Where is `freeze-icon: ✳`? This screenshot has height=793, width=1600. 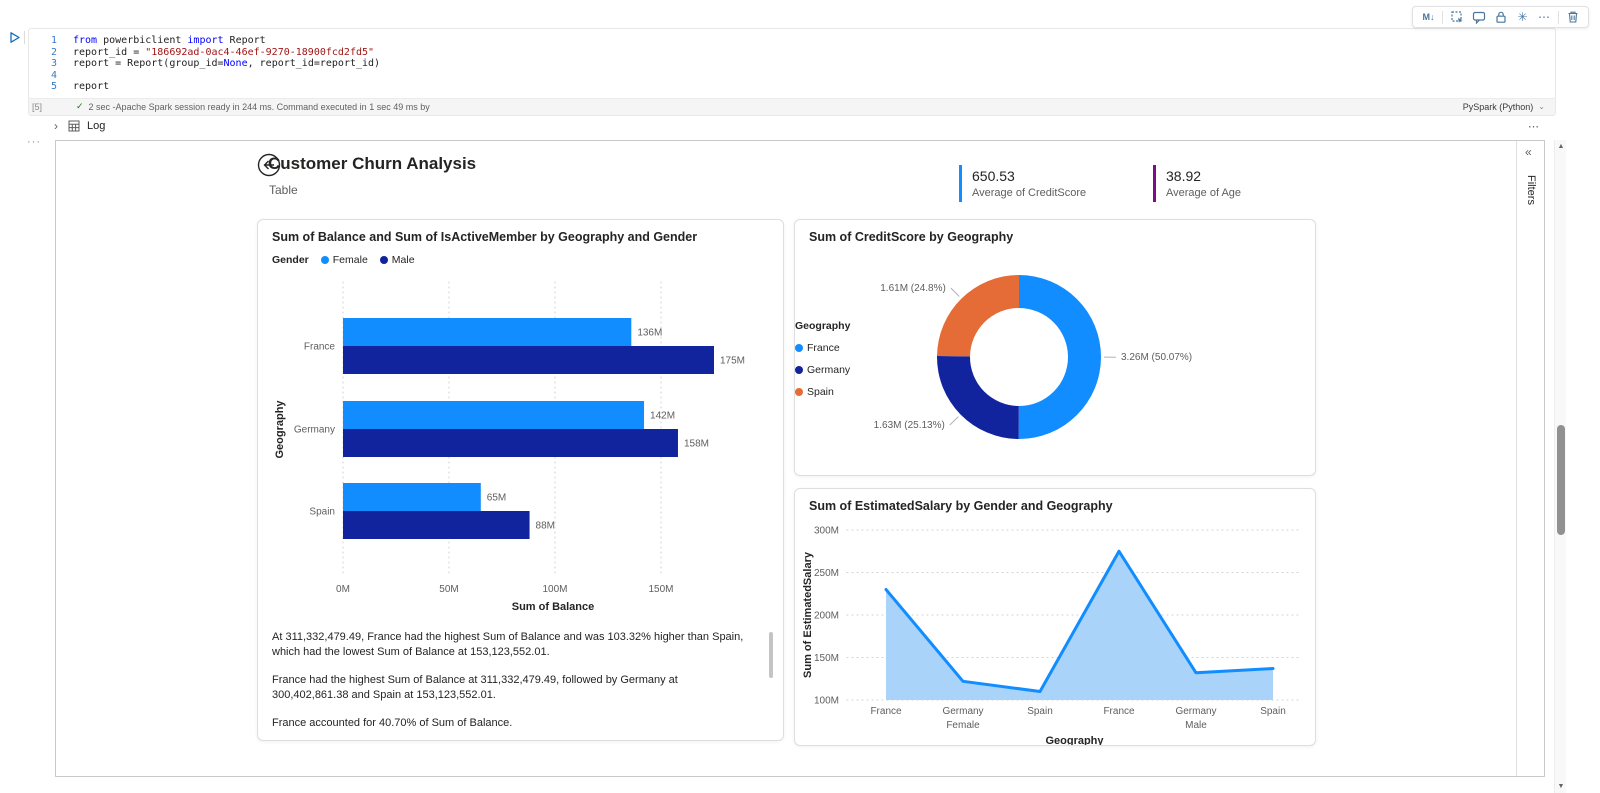
freeze-icon: ✳ is located at coordinates (1522, 17).